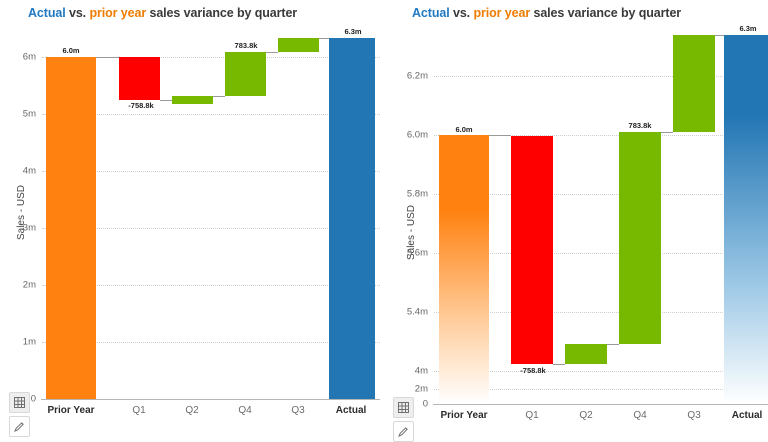 The height and width of the screenshot is (442, 768). Describe the element at coordinates (417, 253) in the screenshot. I see `y-axis-tick: 5.6m` at that location.